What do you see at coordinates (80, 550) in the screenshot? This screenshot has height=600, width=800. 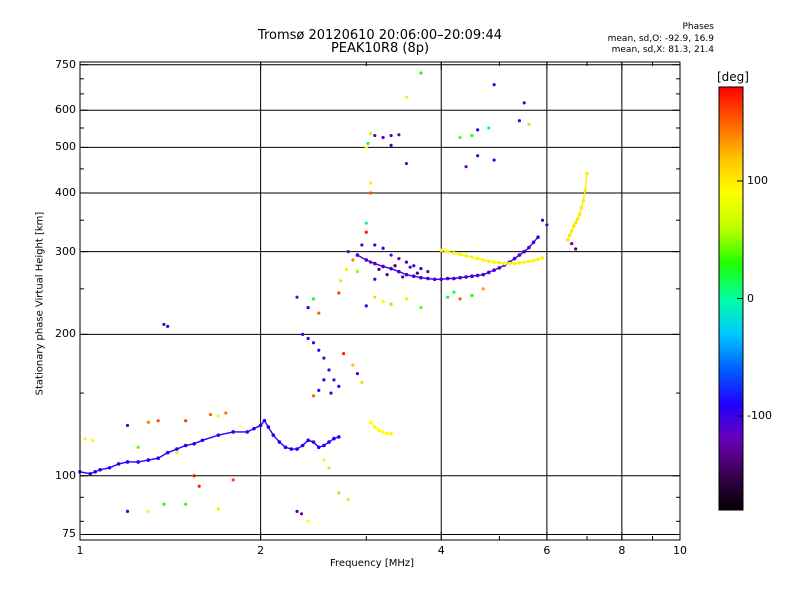 I see `x-tick-label: 1` at bounding box center [80, 550].